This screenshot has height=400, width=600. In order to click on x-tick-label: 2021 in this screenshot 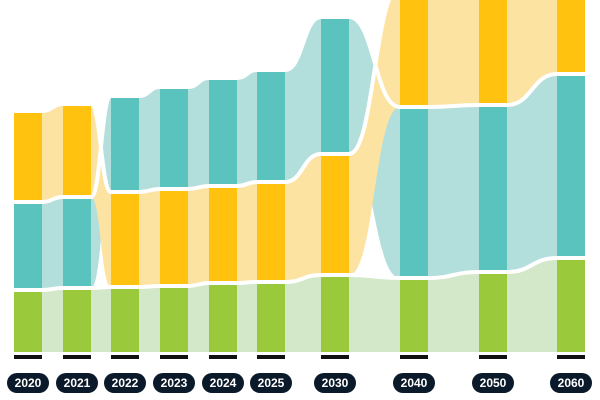, I will do `click(77, 383)`.